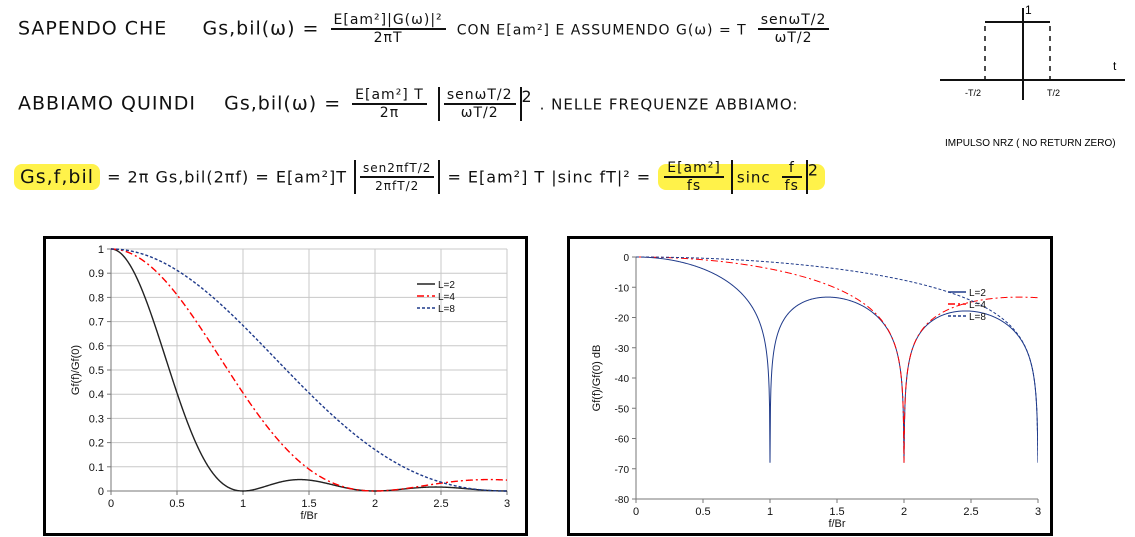 The image size is (1135, 537). Describe the element at coordinates (791, 169) in the screenshot. I see `line3-sinc-num: f` at that location.